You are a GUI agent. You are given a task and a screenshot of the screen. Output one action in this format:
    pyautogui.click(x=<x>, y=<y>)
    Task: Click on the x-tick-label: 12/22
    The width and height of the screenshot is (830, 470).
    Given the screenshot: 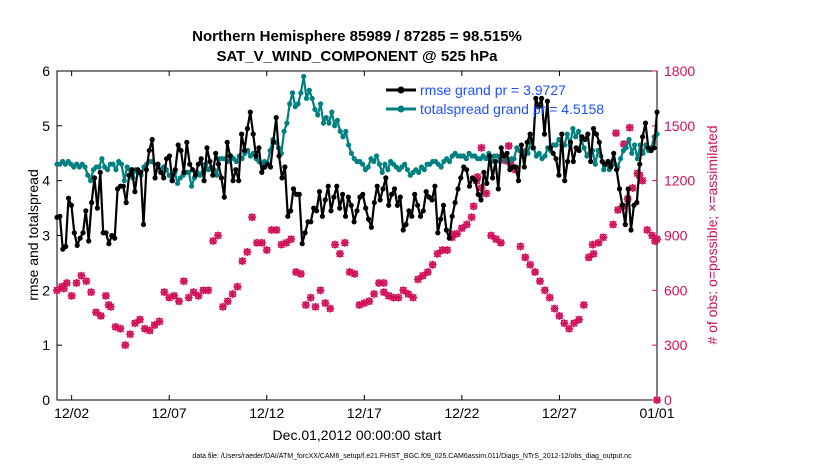 What is the action you would take?
    pyautogui.click(x=461, y=413)
    